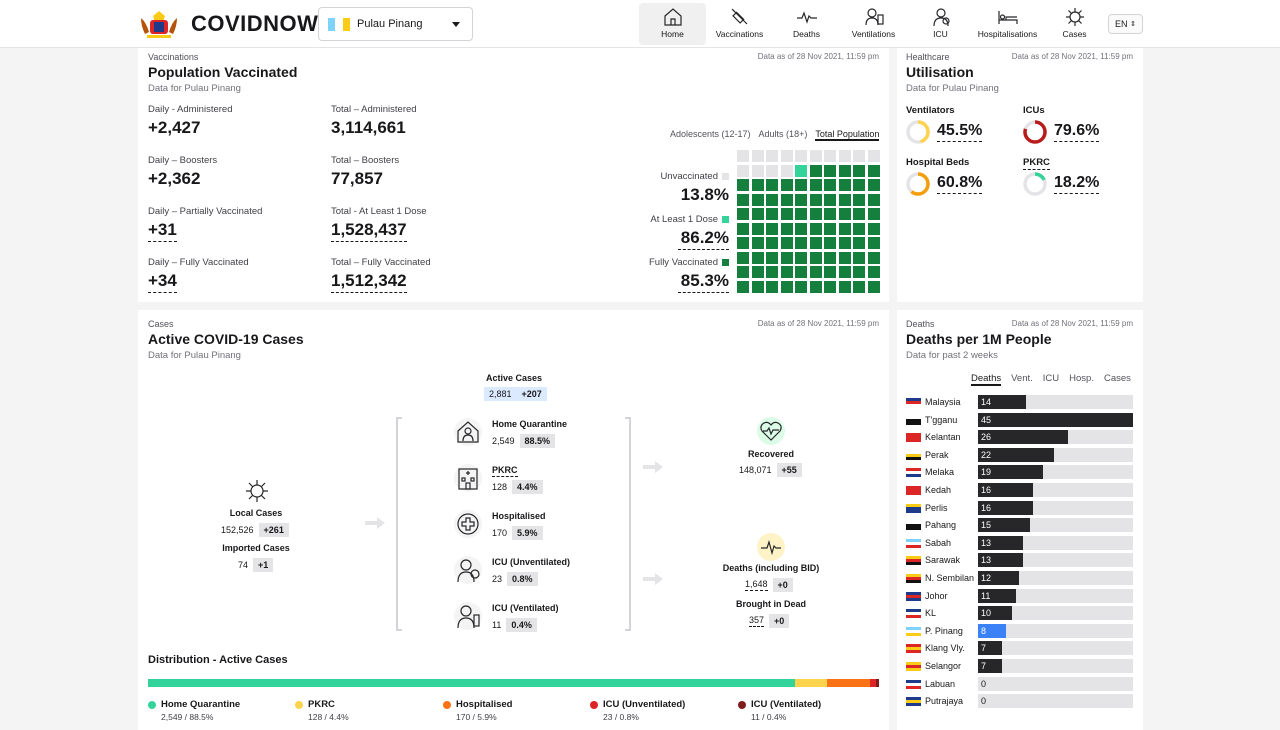  What do you see at coordinates (1019, 666) in the screenshot?
I see `deaths-row: Selangor 7` at bounding box center [1019, 666].